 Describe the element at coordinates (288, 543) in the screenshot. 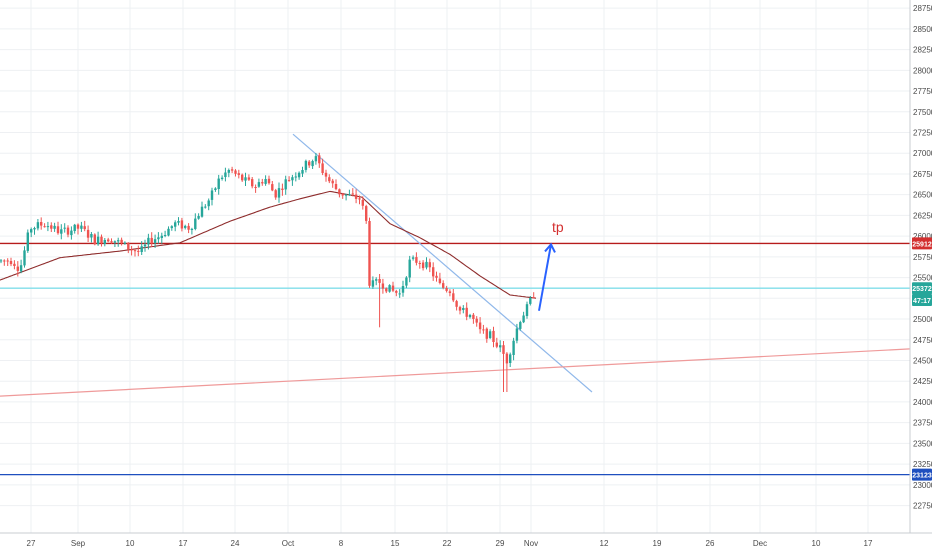

I see `x-tick-label: Oct` at that location.